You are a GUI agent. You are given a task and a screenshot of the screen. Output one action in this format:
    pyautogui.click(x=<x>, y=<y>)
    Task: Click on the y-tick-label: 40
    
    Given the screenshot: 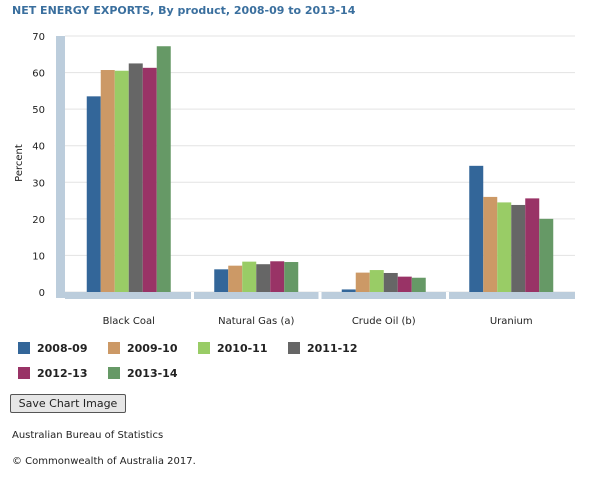 What is the action you would take?
    pyautogui.click(x=38, y=147)
    